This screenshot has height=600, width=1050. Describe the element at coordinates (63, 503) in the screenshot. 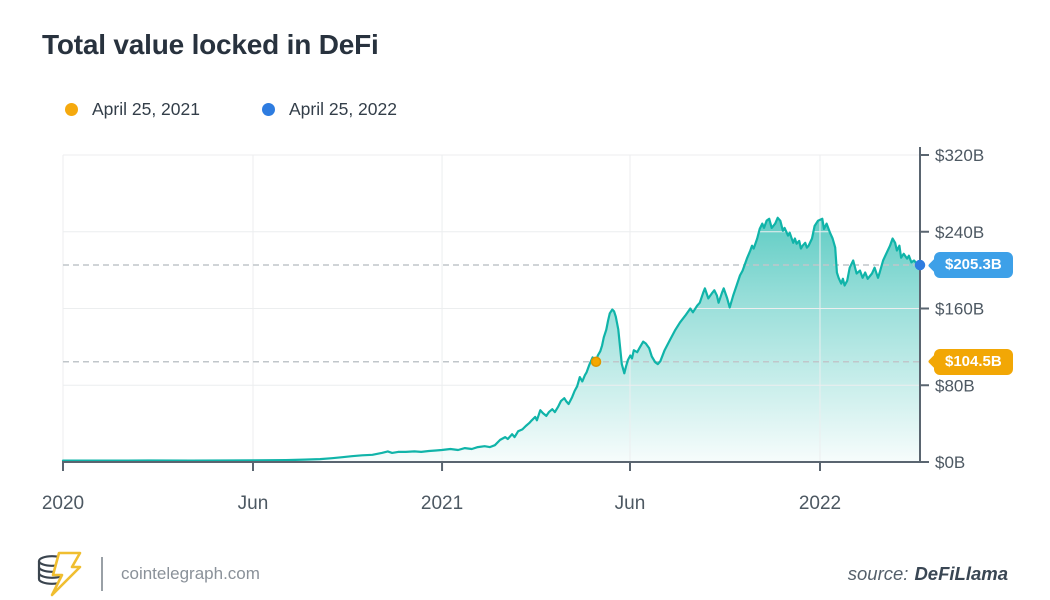

I see `x-tick-label: 2020` at that location.